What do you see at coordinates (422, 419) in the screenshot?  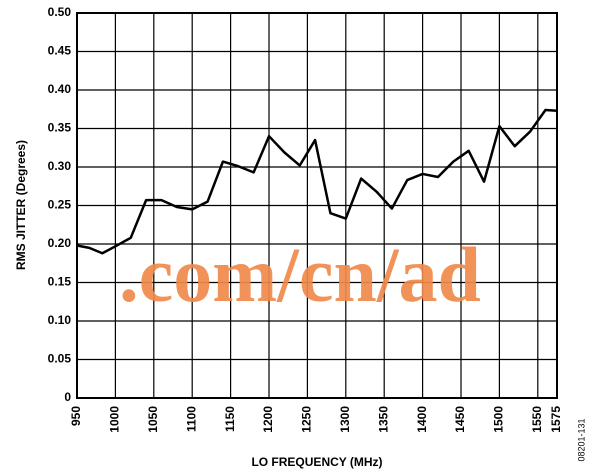 I see `x-tick-label: 1400` at bounding box center [422, 419].